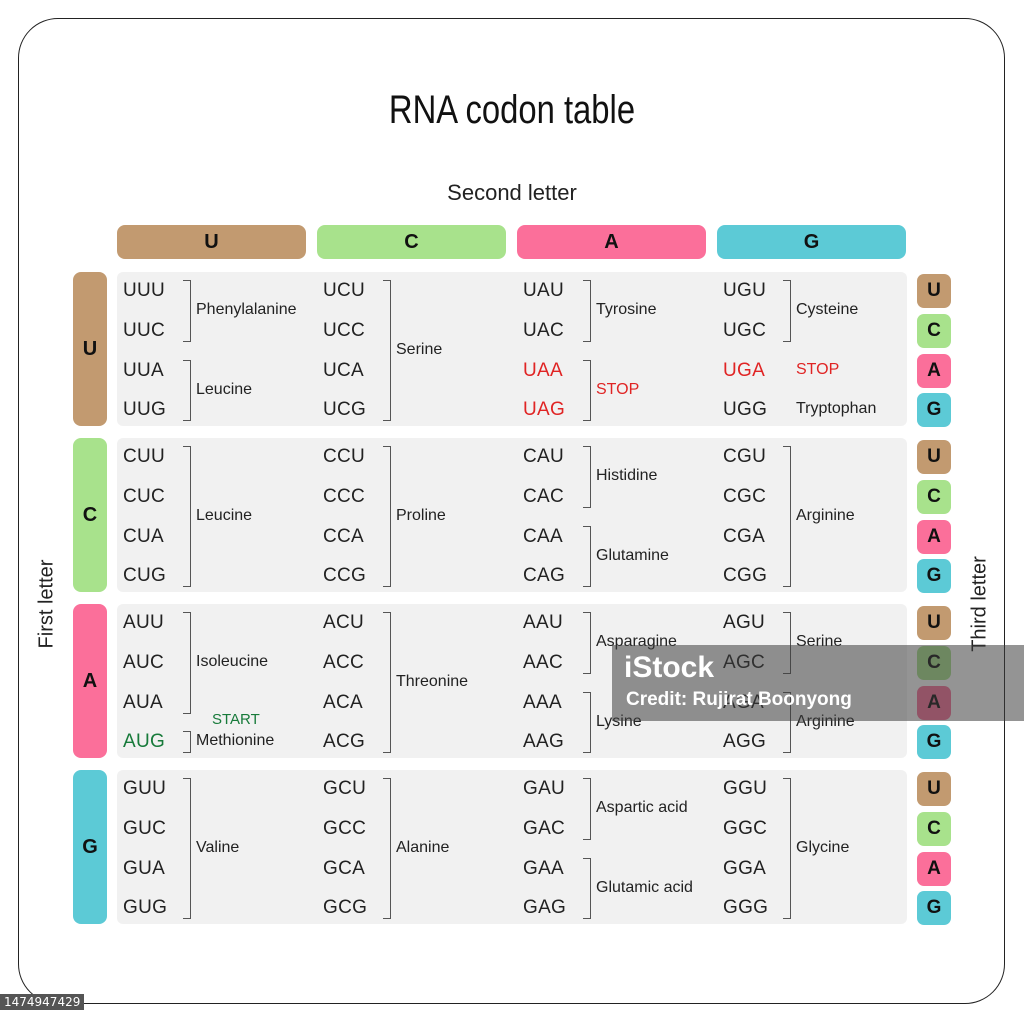  Describe the element at coordinates (745, 868) in the screenshot. I see `codon-gga: GGA` at that location.